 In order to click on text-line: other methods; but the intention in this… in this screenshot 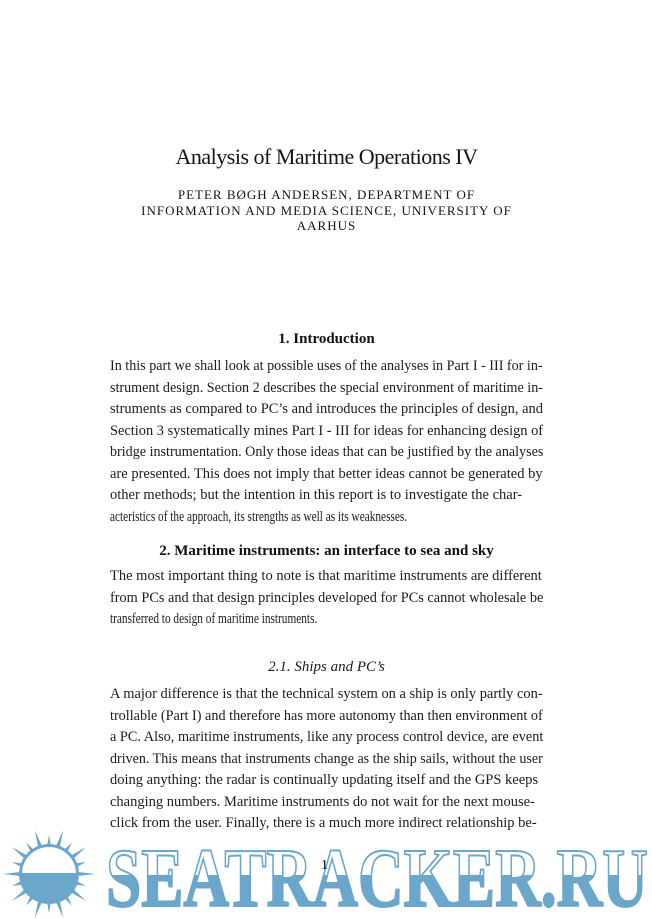, I will do `click(316, 495)`.